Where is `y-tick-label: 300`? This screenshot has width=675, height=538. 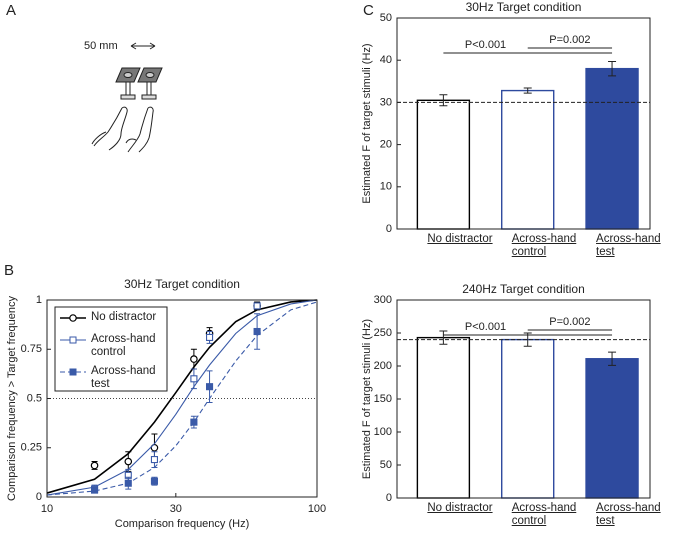
y-tick-label: 300 is located at coordinates (383, 300).